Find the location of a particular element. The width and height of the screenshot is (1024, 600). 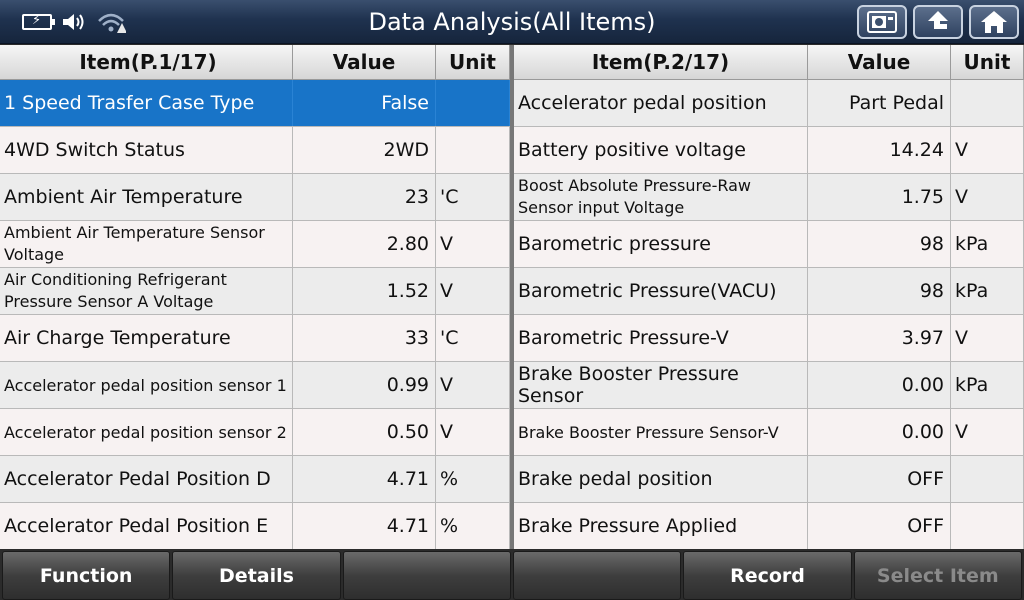

table-row: Brake Booster Pressure Sensor-V 0.00 V is located at coordinates (769, 432).